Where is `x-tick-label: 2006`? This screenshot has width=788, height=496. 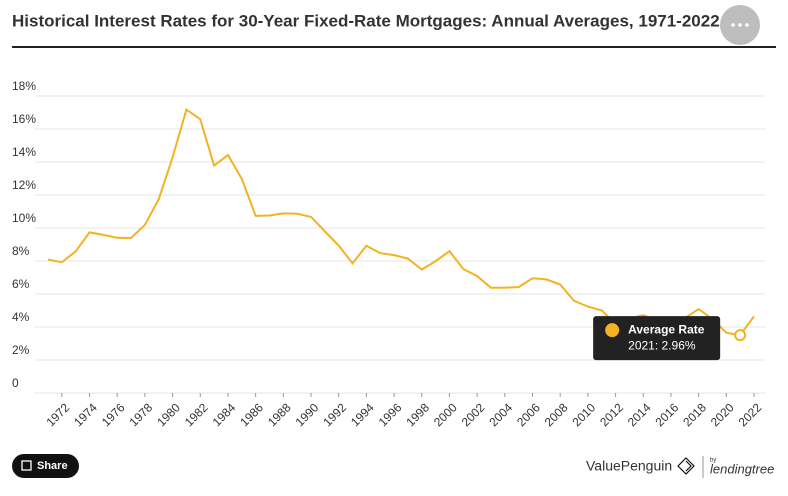
x-tick-label: 2006 is located at coordinates (528, 414).